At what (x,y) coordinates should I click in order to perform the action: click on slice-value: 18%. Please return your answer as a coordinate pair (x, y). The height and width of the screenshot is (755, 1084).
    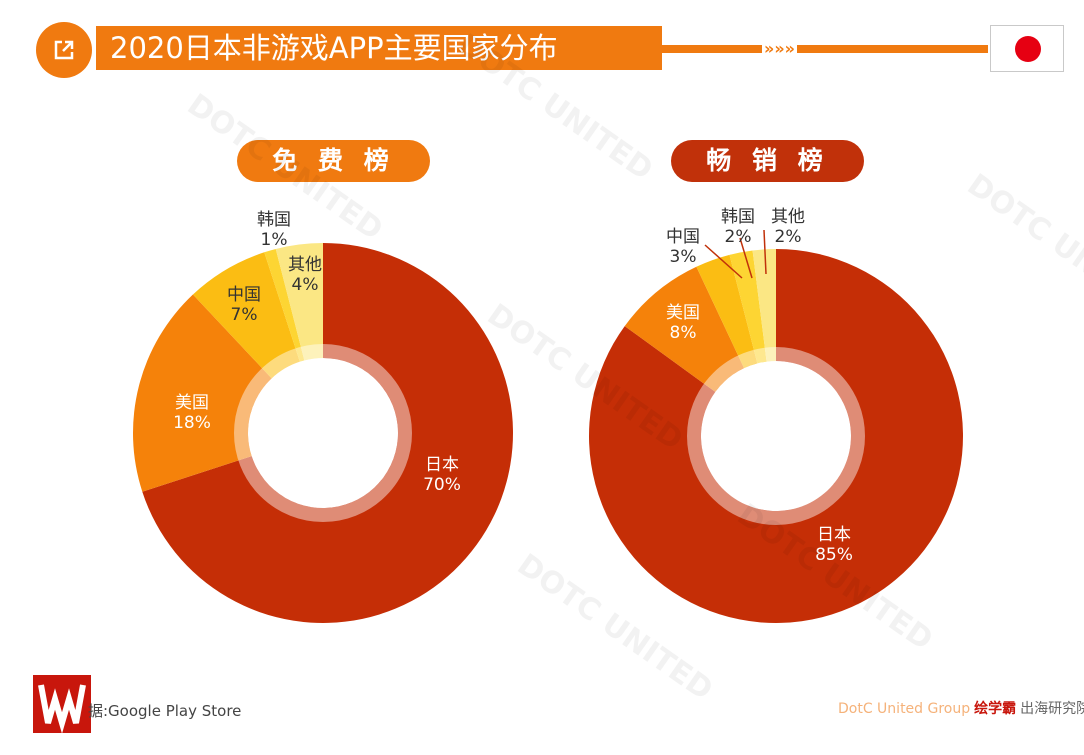
    Looking at the image, I should click on (192, 423).